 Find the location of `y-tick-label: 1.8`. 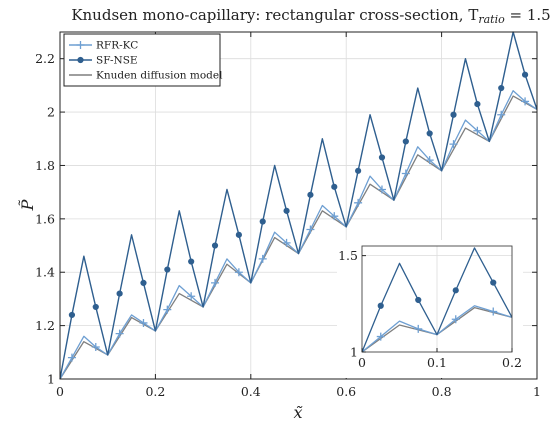

y-tick-label: 1.8 is located at coordinates (45, 165).